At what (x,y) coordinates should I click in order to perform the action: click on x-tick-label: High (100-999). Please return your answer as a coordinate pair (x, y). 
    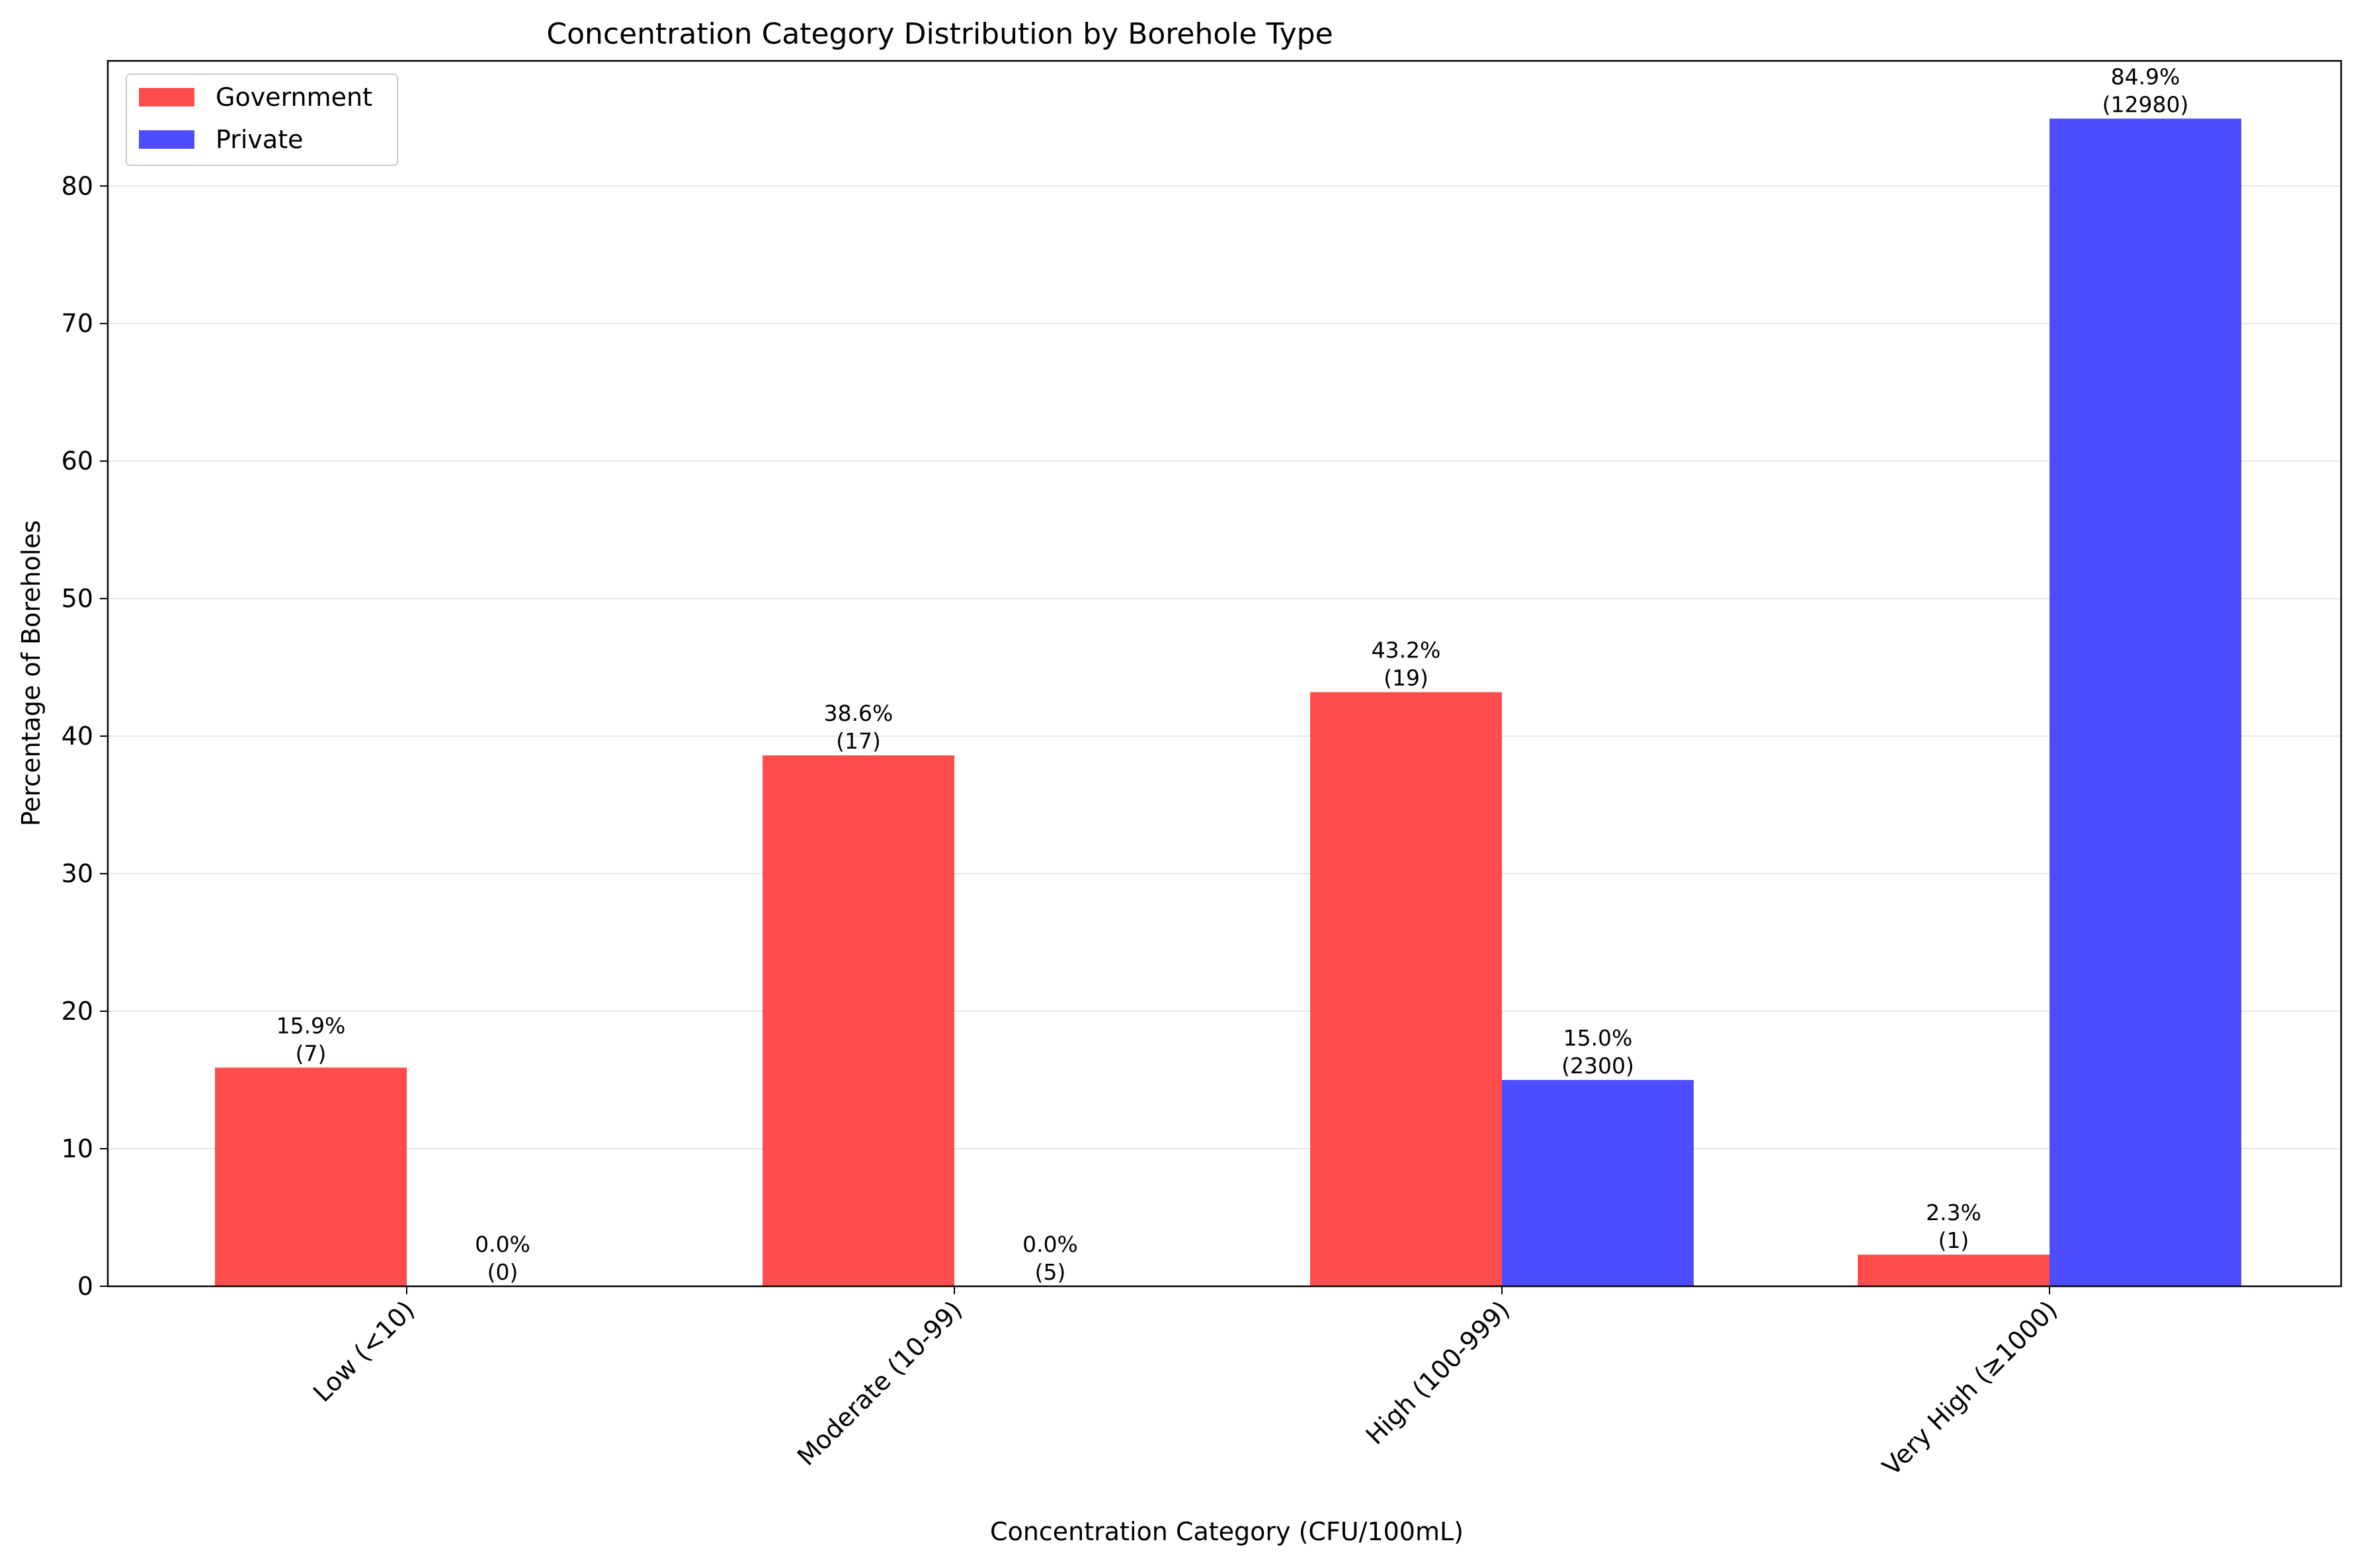
    Looking at the image, I should click on (1438, 1372).